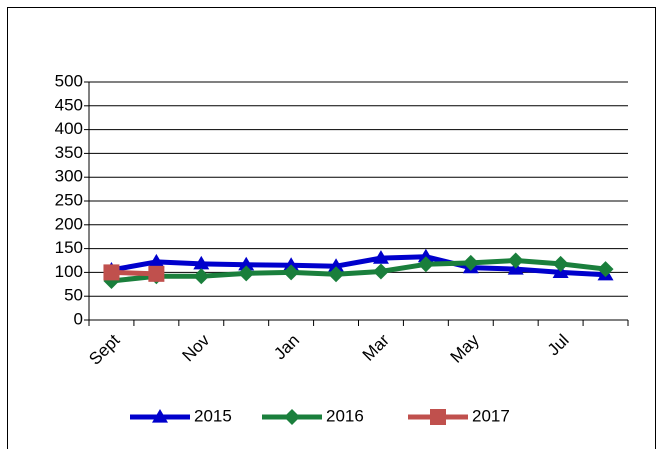 This screenshot has height=449, width=663. I want to click on x-tick-label: Nov, so click(195, 347).